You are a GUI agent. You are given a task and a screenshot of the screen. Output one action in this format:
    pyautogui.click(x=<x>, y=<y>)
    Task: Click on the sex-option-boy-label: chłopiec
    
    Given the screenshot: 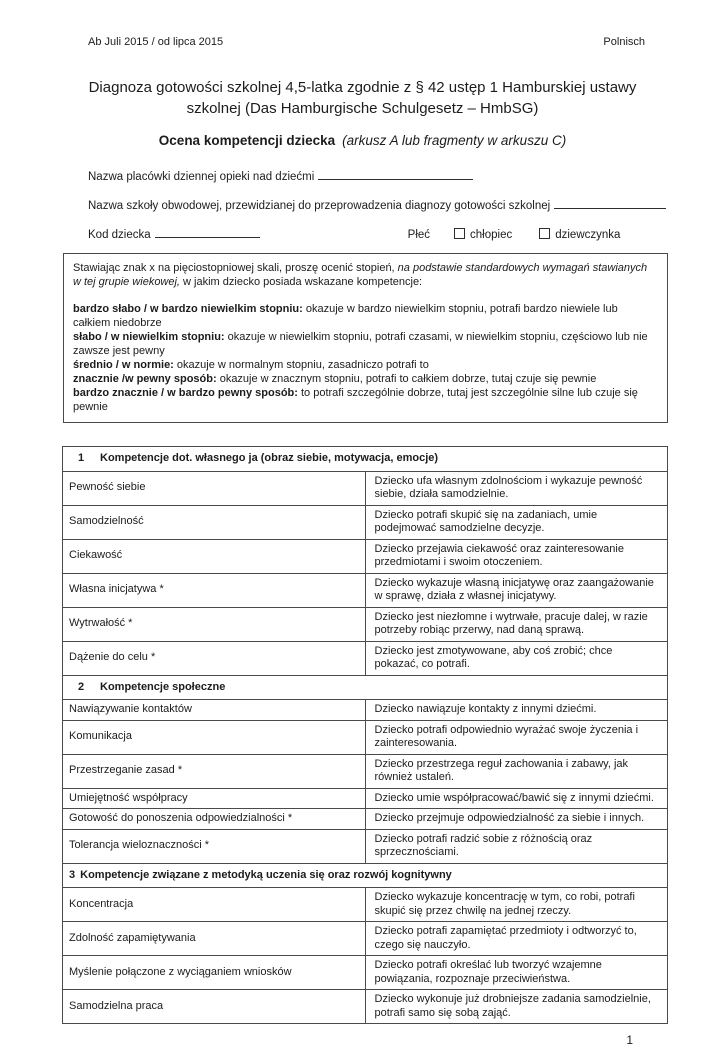 What is the action you would take?
    pyautogui.click(x=491, y=235)
    